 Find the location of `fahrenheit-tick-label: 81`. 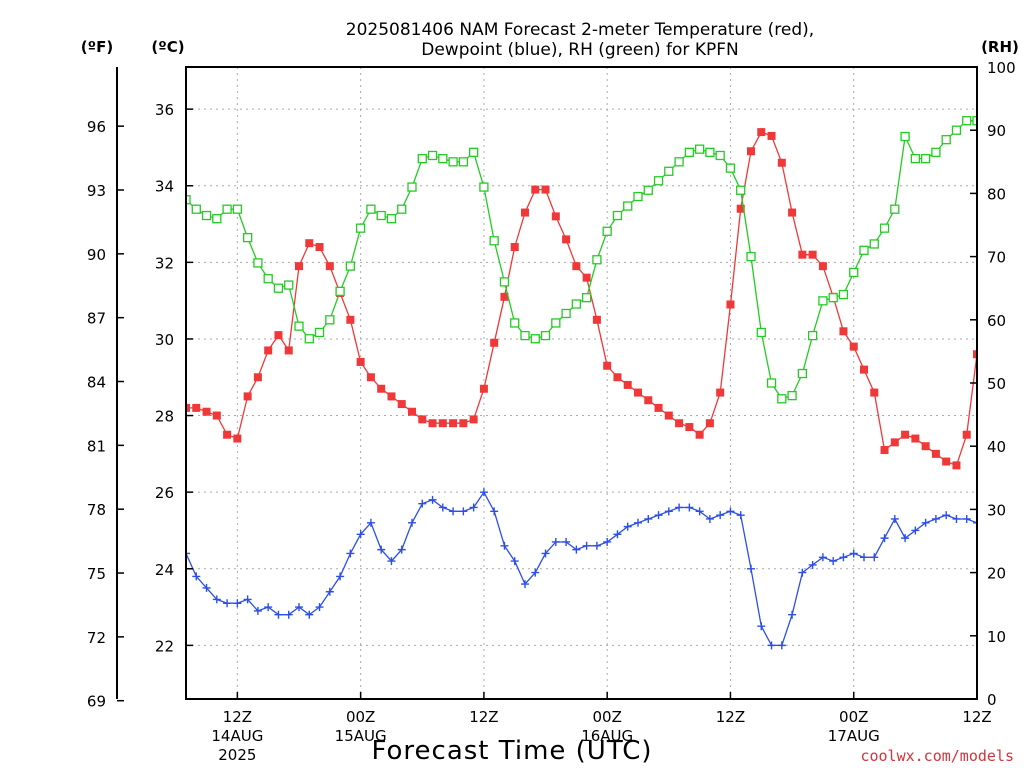

fahrenheit-tick-label: 81 is located at coordinates (96, 446).